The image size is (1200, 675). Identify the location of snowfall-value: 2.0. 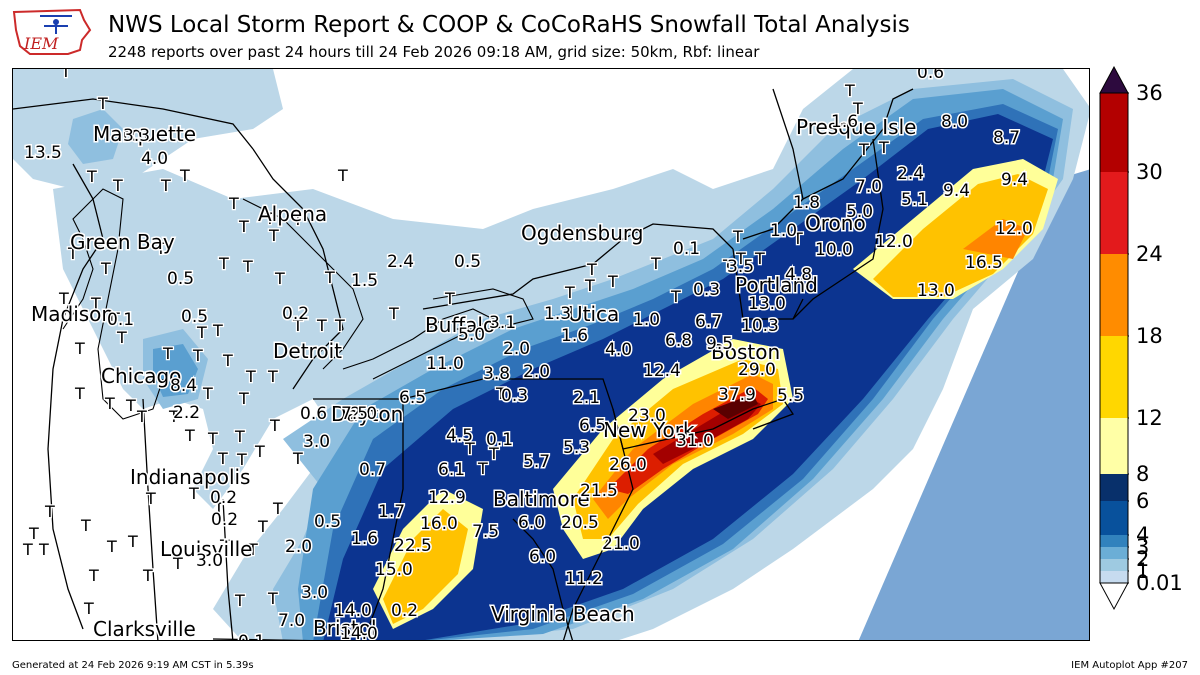
(298, 547).